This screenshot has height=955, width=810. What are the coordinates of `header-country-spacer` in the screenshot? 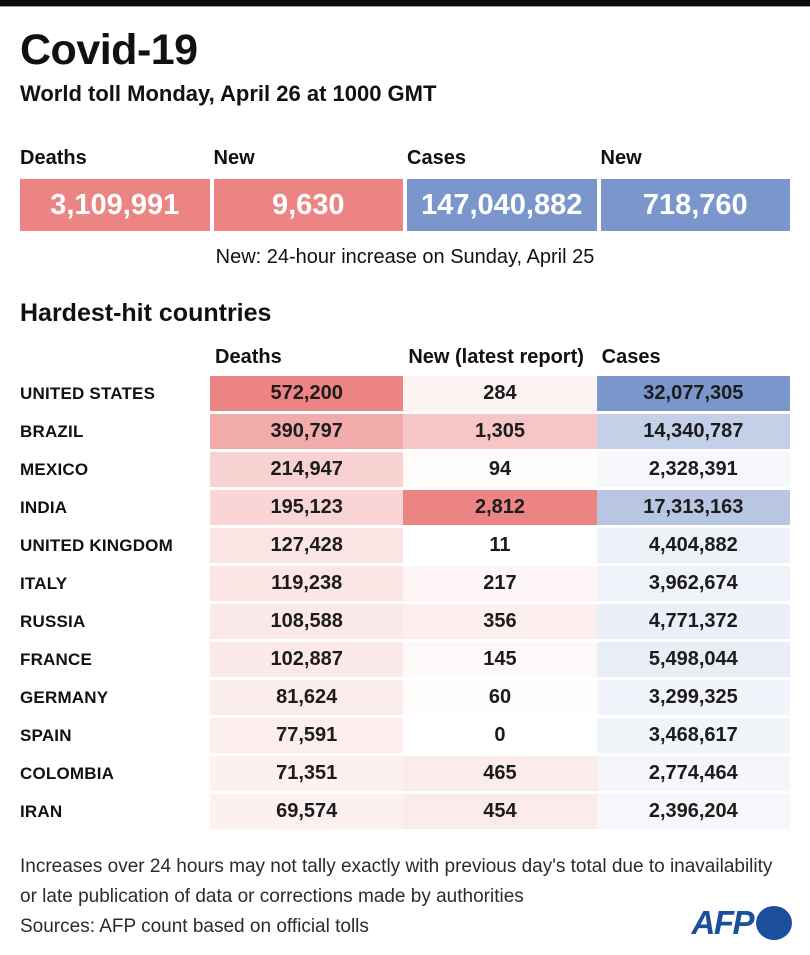 It's located at (115, 357).